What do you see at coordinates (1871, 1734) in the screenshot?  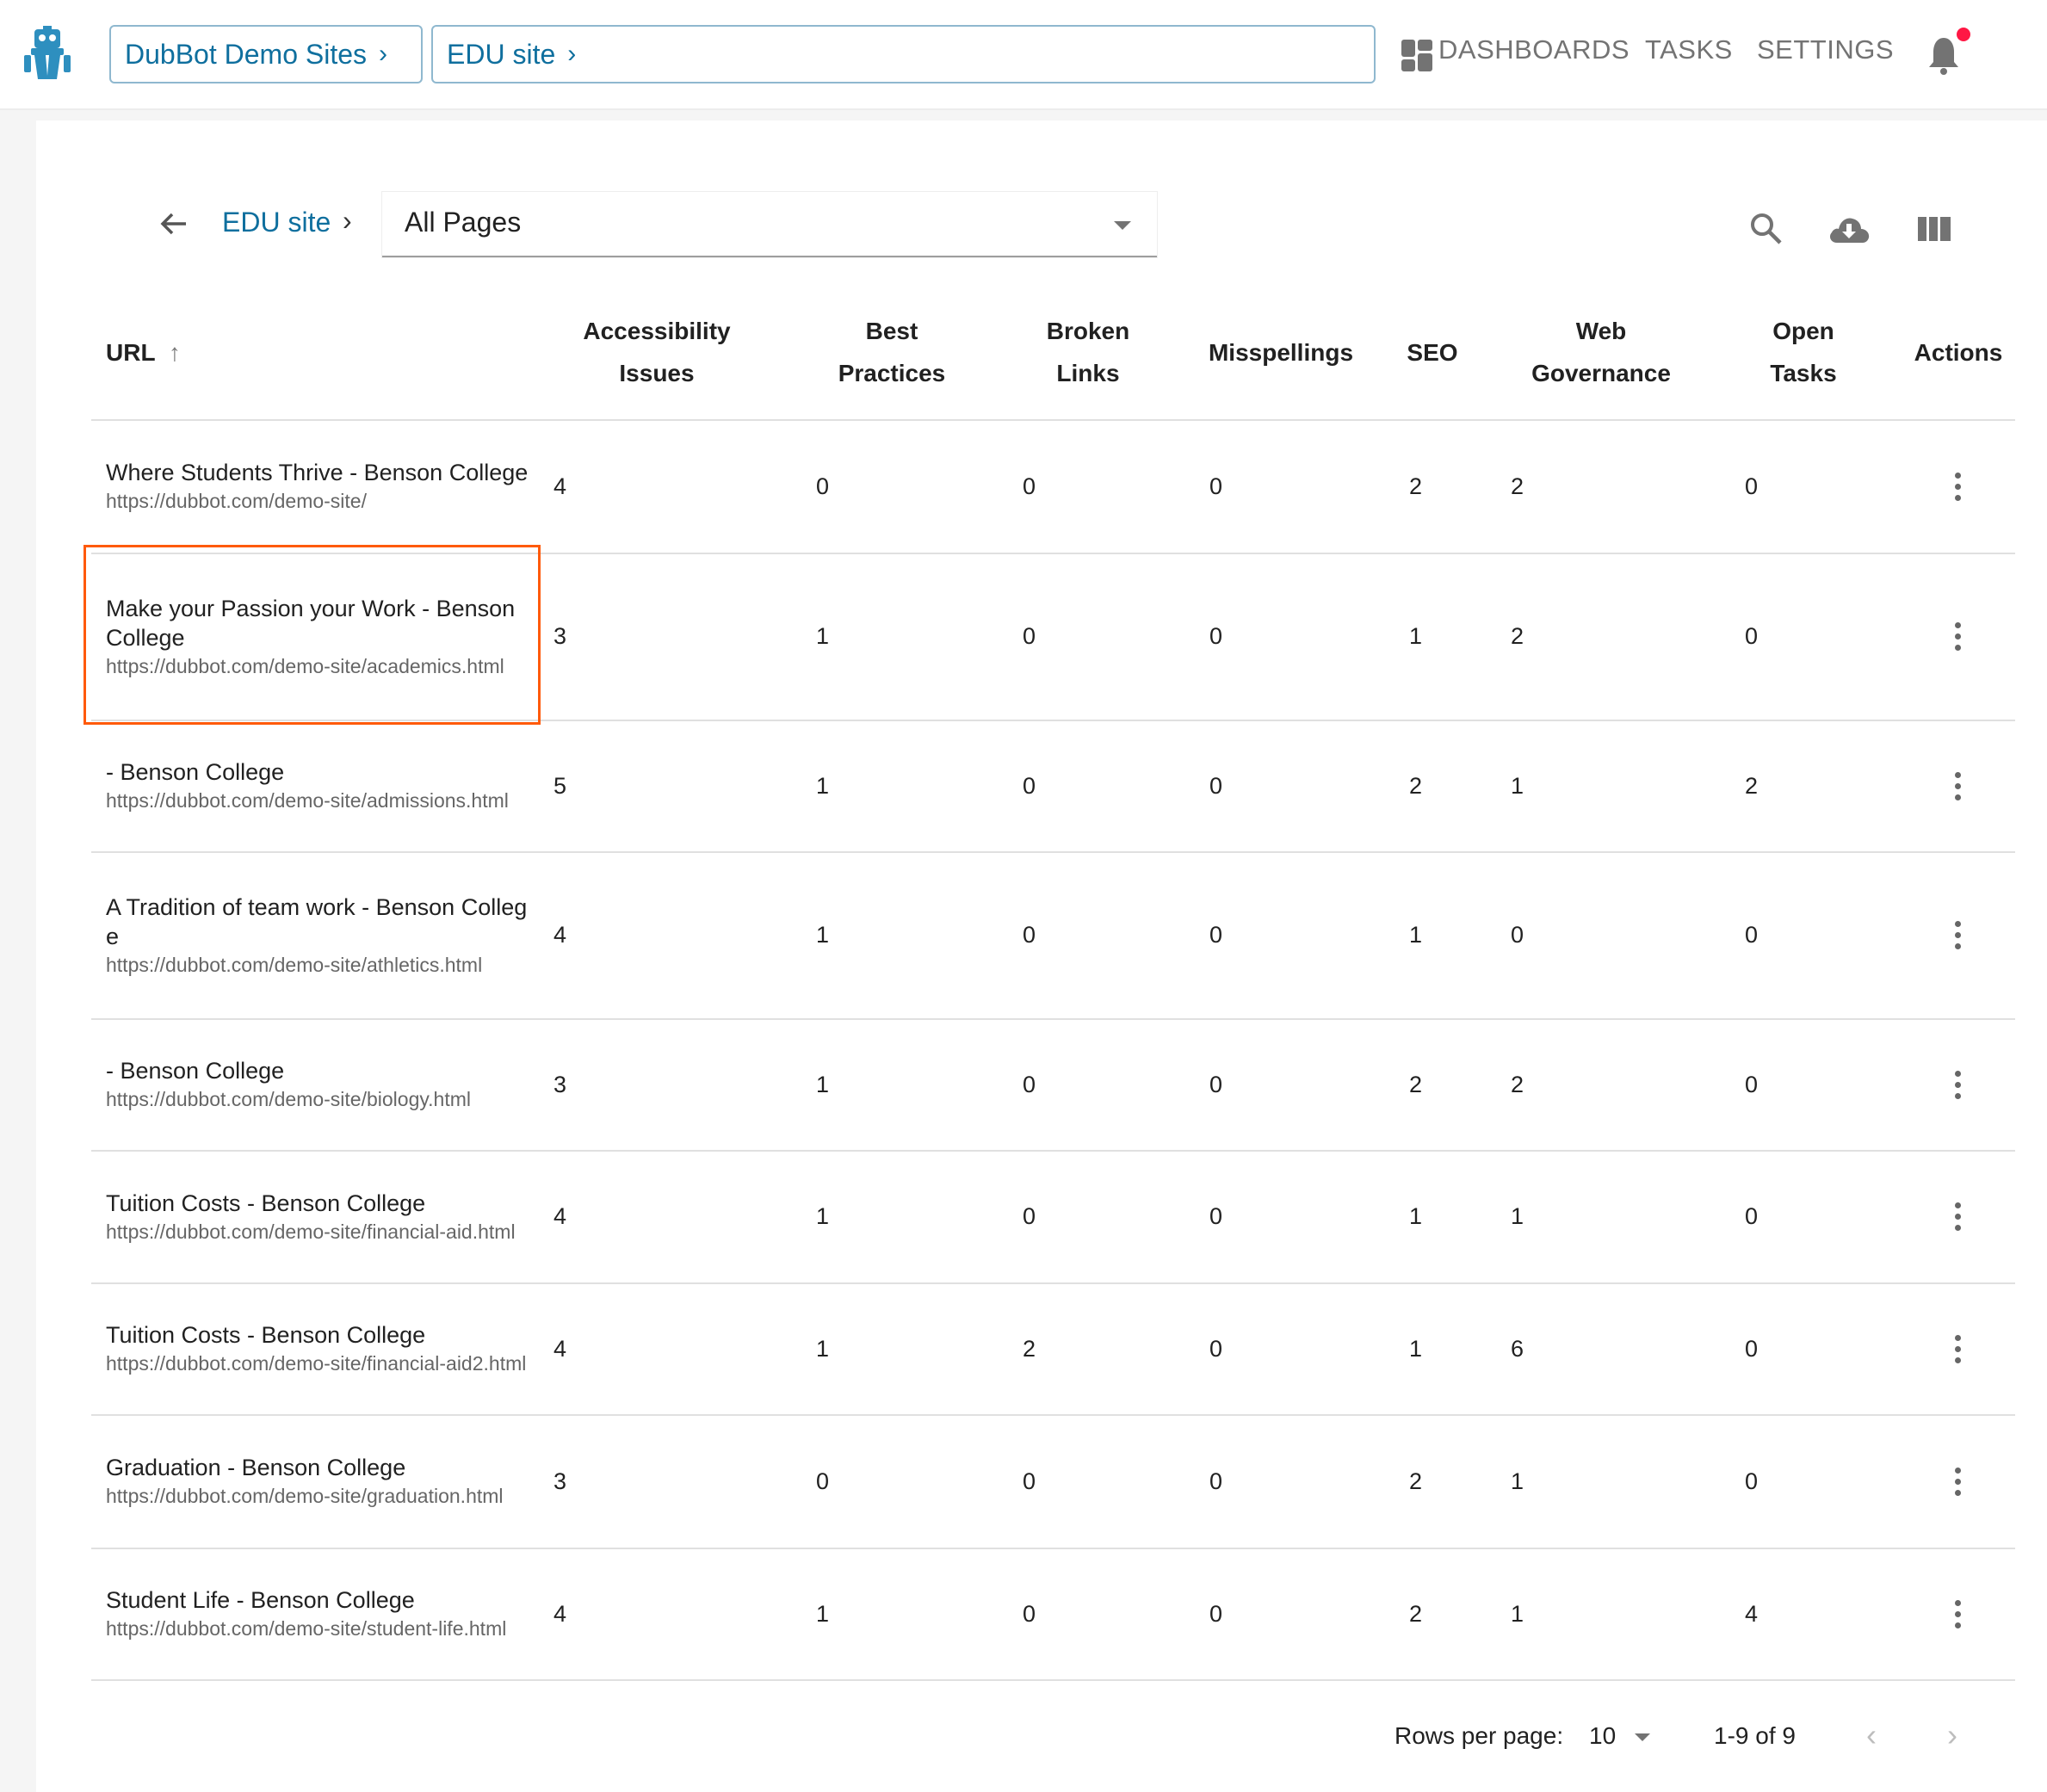 I see `chevron-left-icon: ‹` at bounding box center [1871, 1734].